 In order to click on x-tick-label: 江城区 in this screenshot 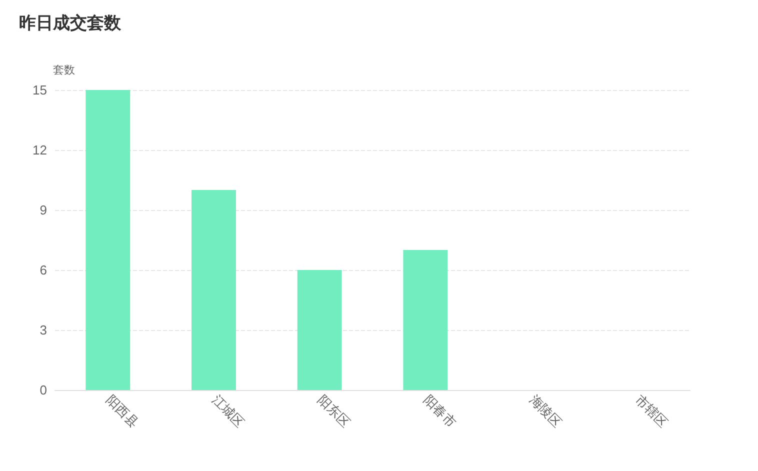, I will do `click(227, 411)`.